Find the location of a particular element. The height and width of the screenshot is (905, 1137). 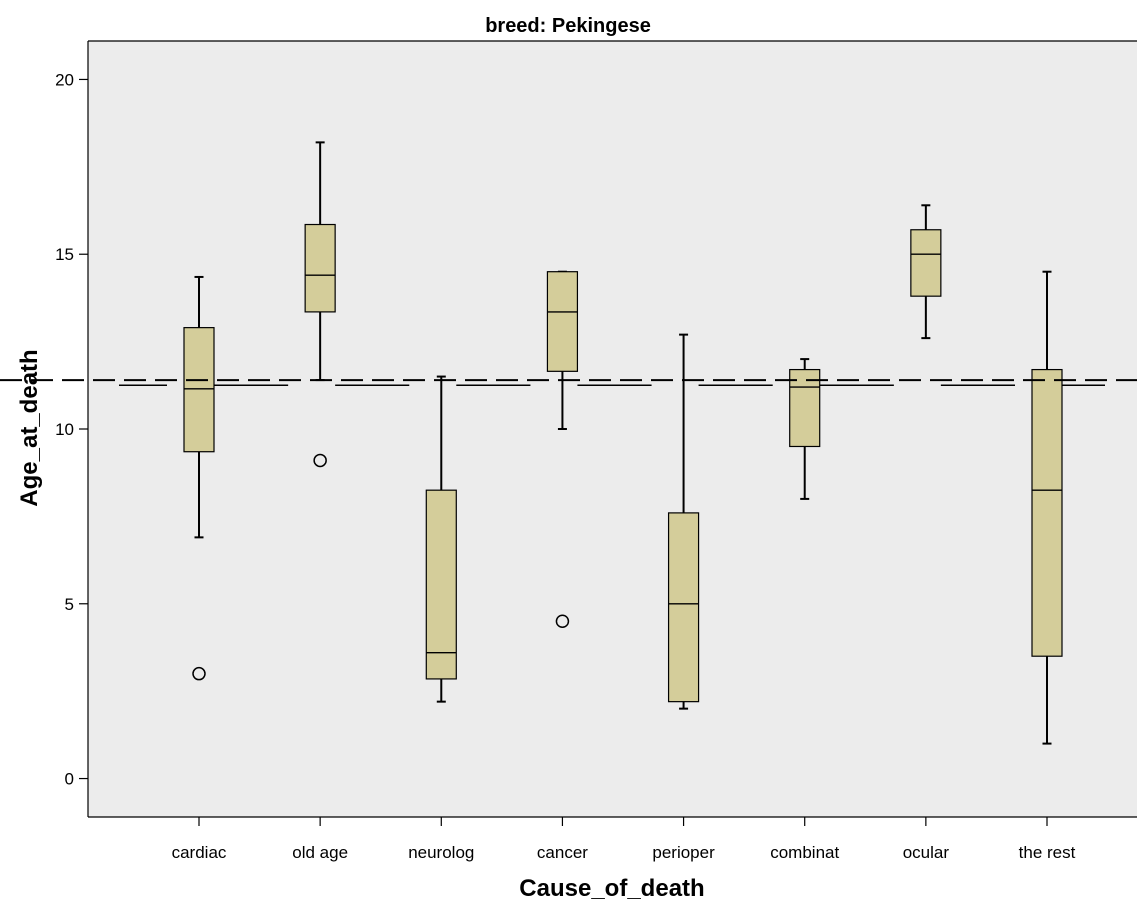

box-combinat is located at coordinates (805, 429).